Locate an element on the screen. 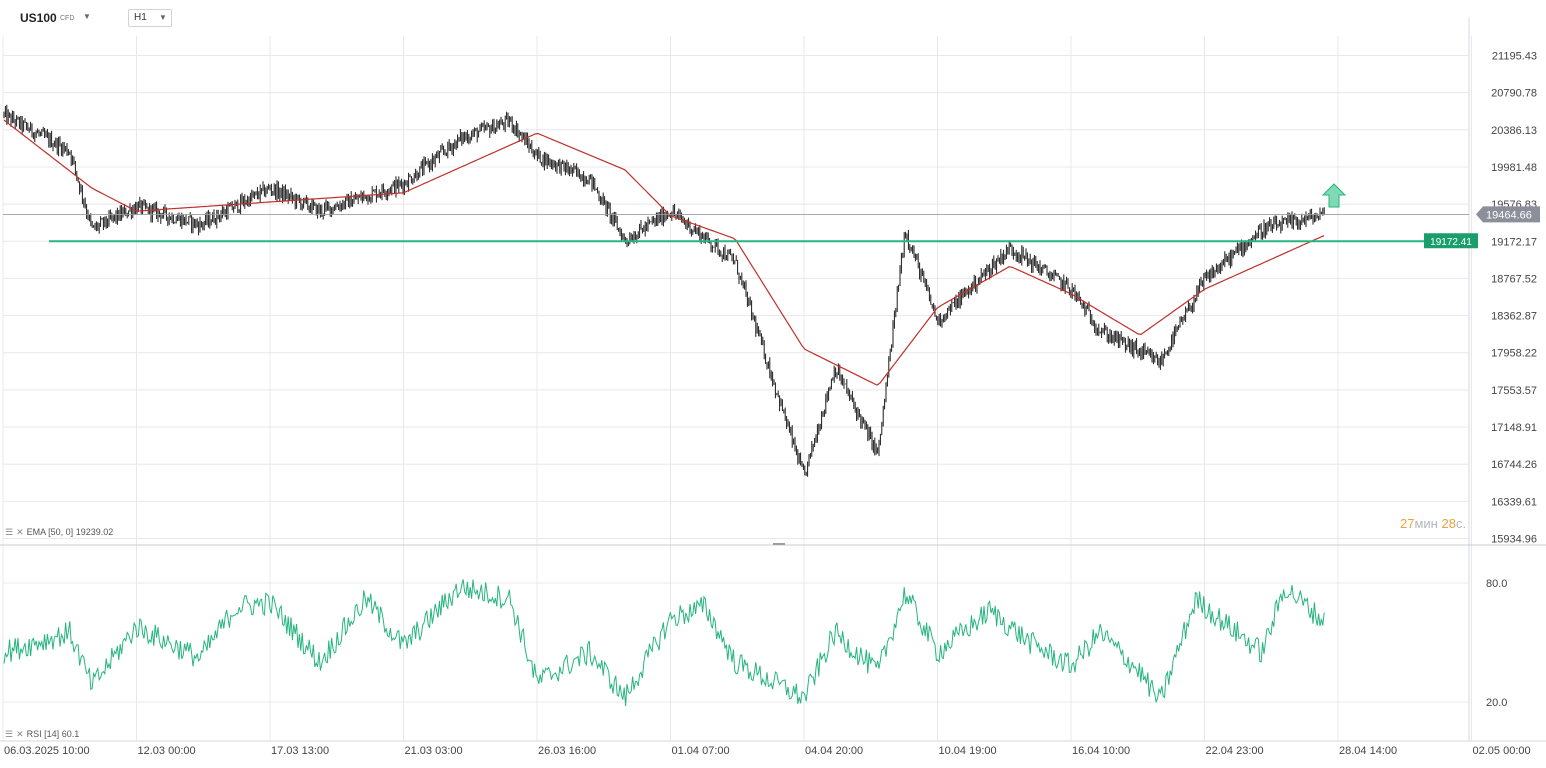 The image size is (1546, 768). timeframe-label: H1 is located at coordinates (140, 17).